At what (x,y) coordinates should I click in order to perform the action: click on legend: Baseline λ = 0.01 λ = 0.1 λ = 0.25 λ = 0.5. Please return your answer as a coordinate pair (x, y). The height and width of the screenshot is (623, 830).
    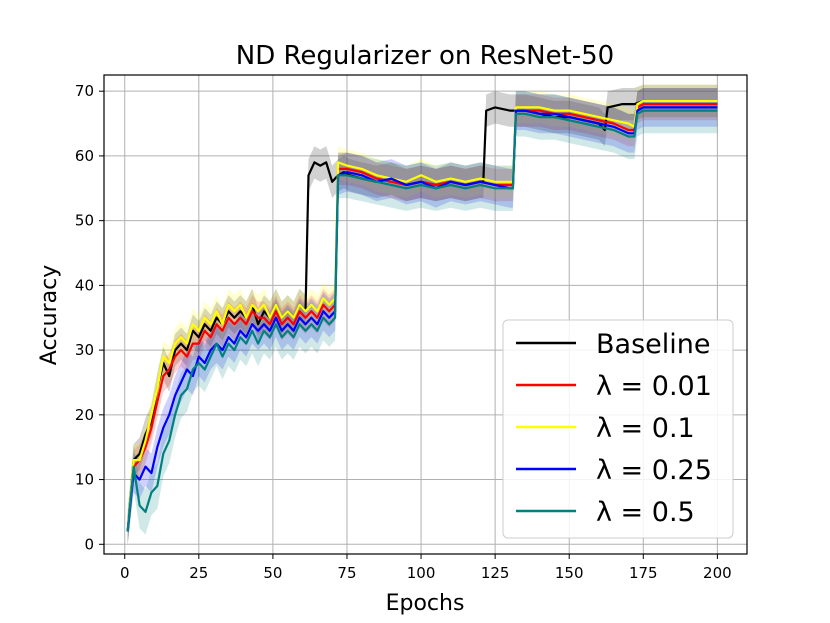
    Looking at the image, I should click on (618, 429).